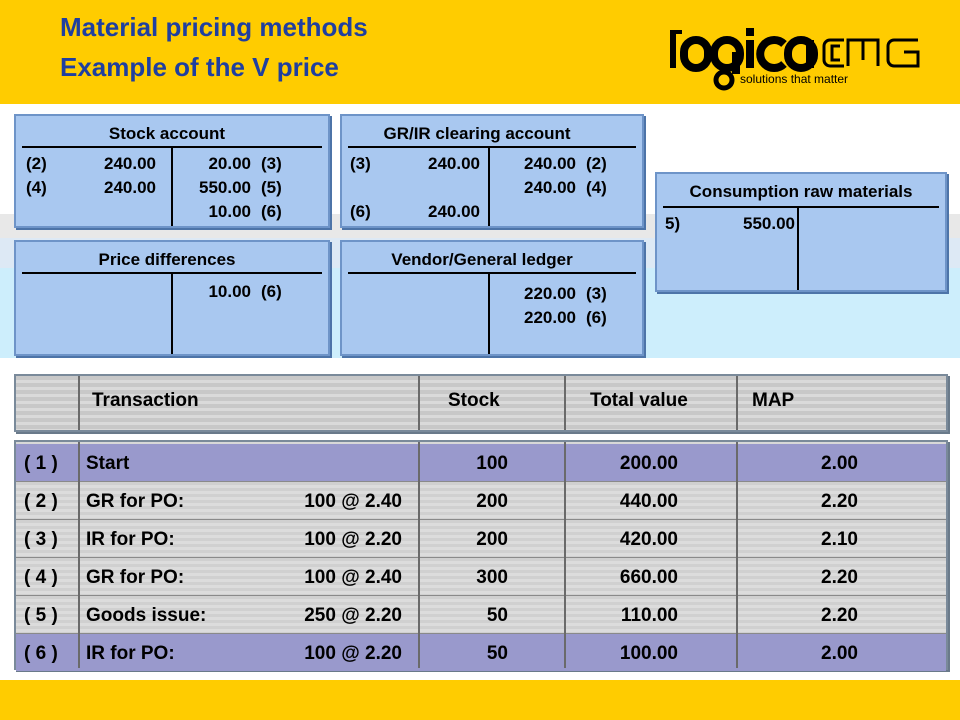 Image resolution: width=960 pixels, height=720 pixels. Describe the element at coordinates (167, 133) in the screenshot. I see `account-title: Stock account` at that location.